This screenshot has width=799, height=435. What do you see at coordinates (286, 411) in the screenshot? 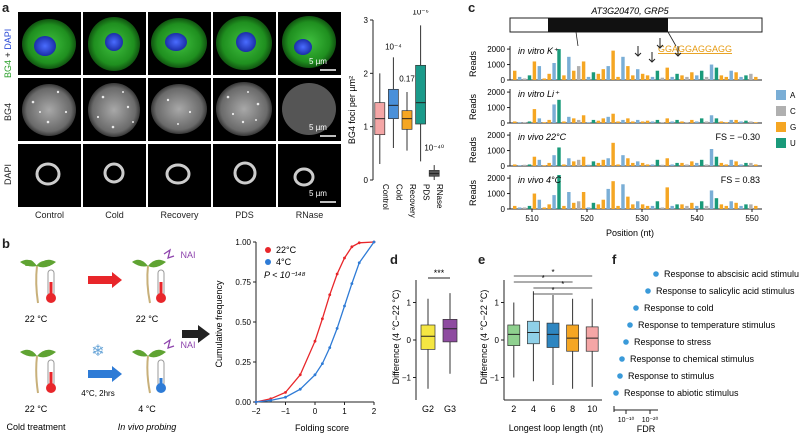
I see `cdf-xtick-label: −1` at bounding box center [286, 411].